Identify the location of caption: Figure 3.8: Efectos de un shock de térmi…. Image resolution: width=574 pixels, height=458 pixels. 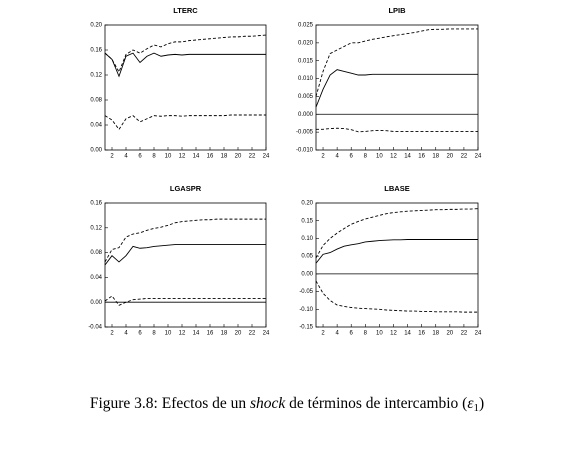
(287, 404).